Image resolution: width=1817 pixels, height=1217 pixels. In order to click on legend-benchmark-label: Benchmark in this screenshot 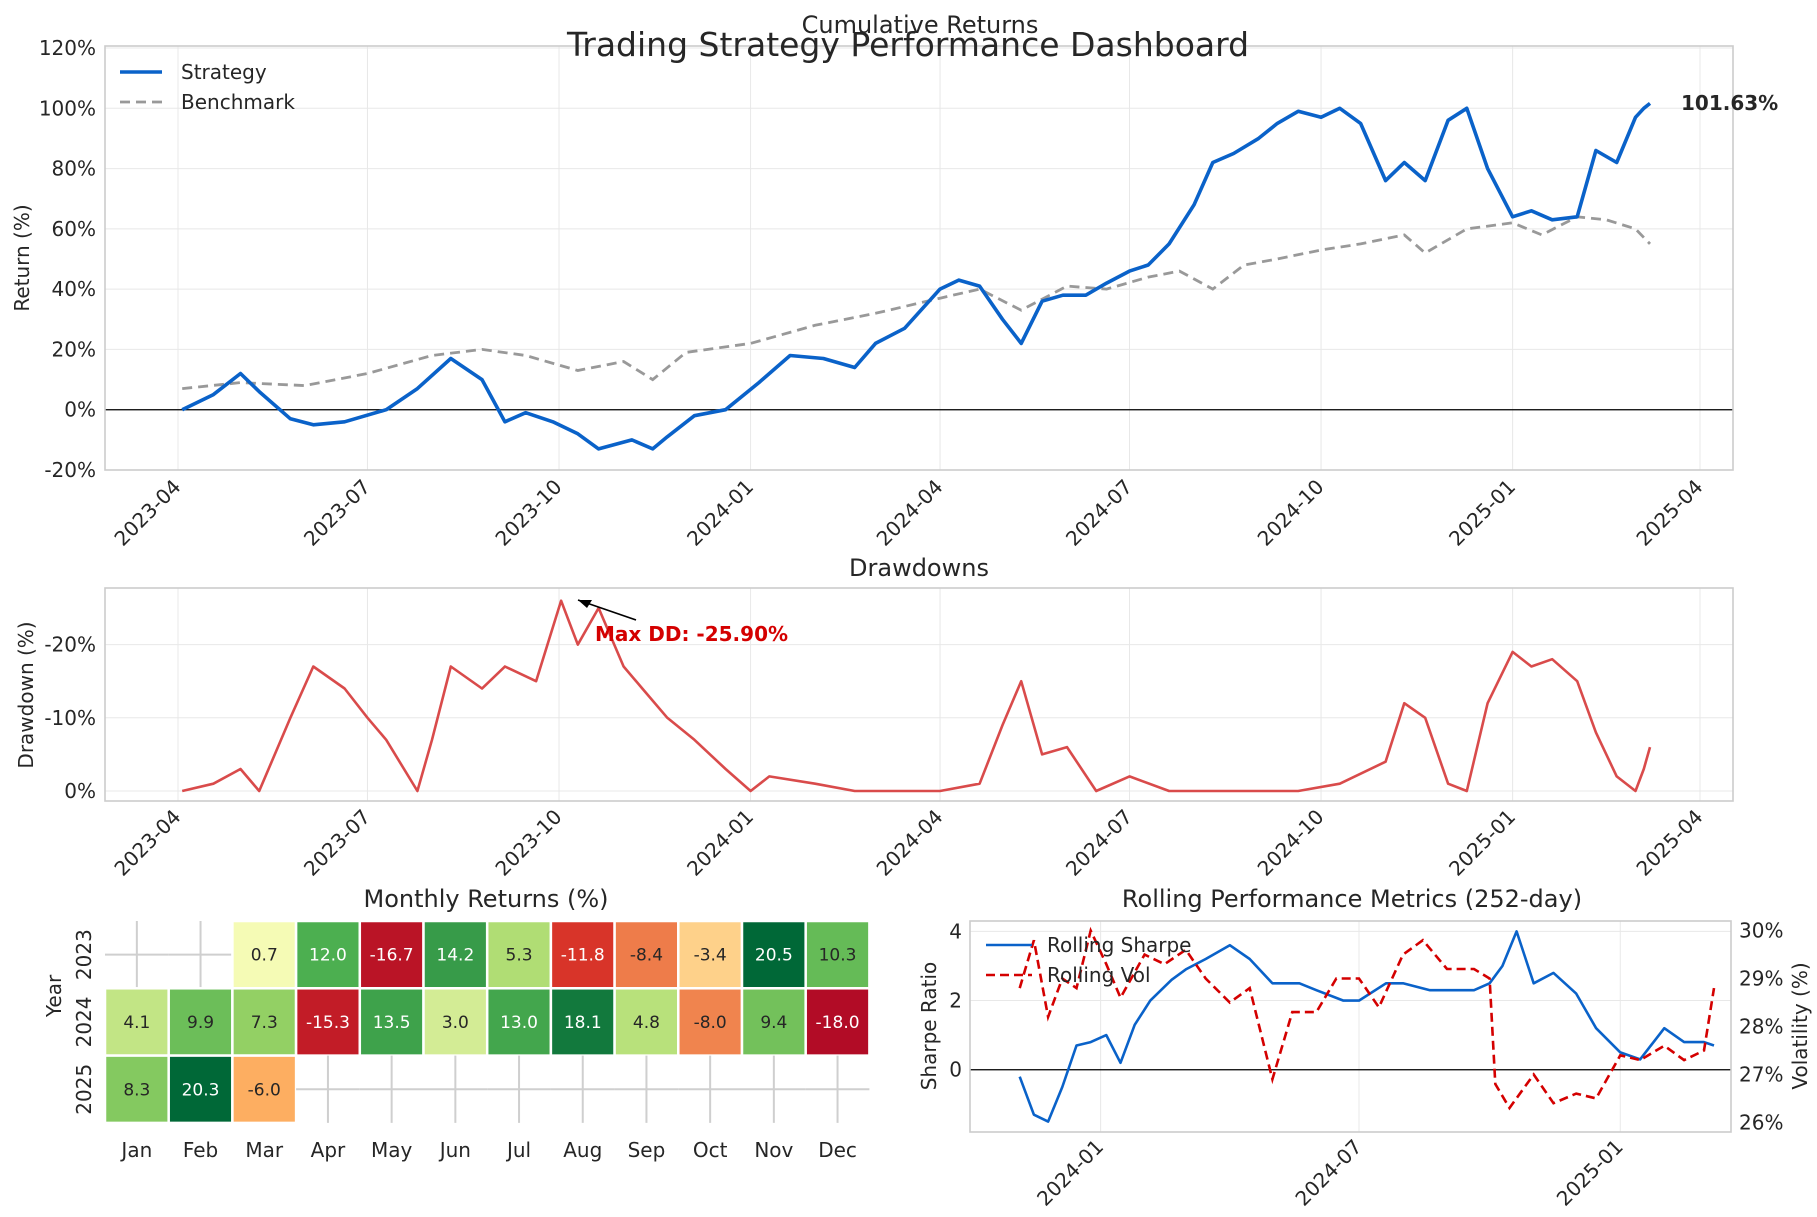, I will do `click(238, 102)`.